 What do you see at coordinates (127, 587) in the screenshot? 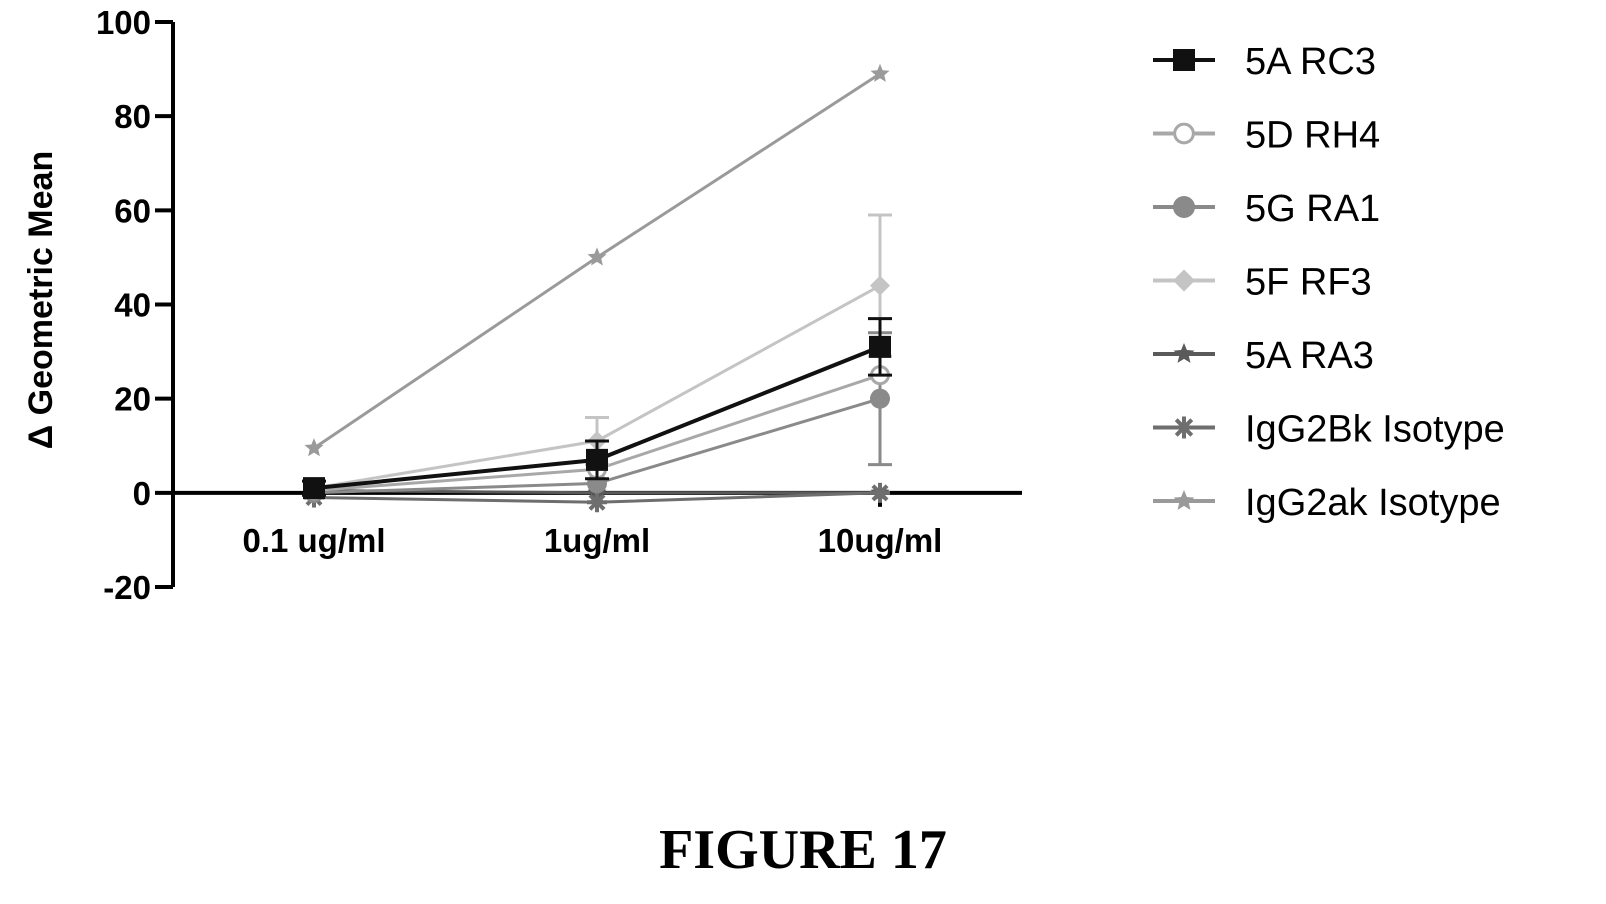
I see `y-tick-label: -20` at bounding box center [127, 587].